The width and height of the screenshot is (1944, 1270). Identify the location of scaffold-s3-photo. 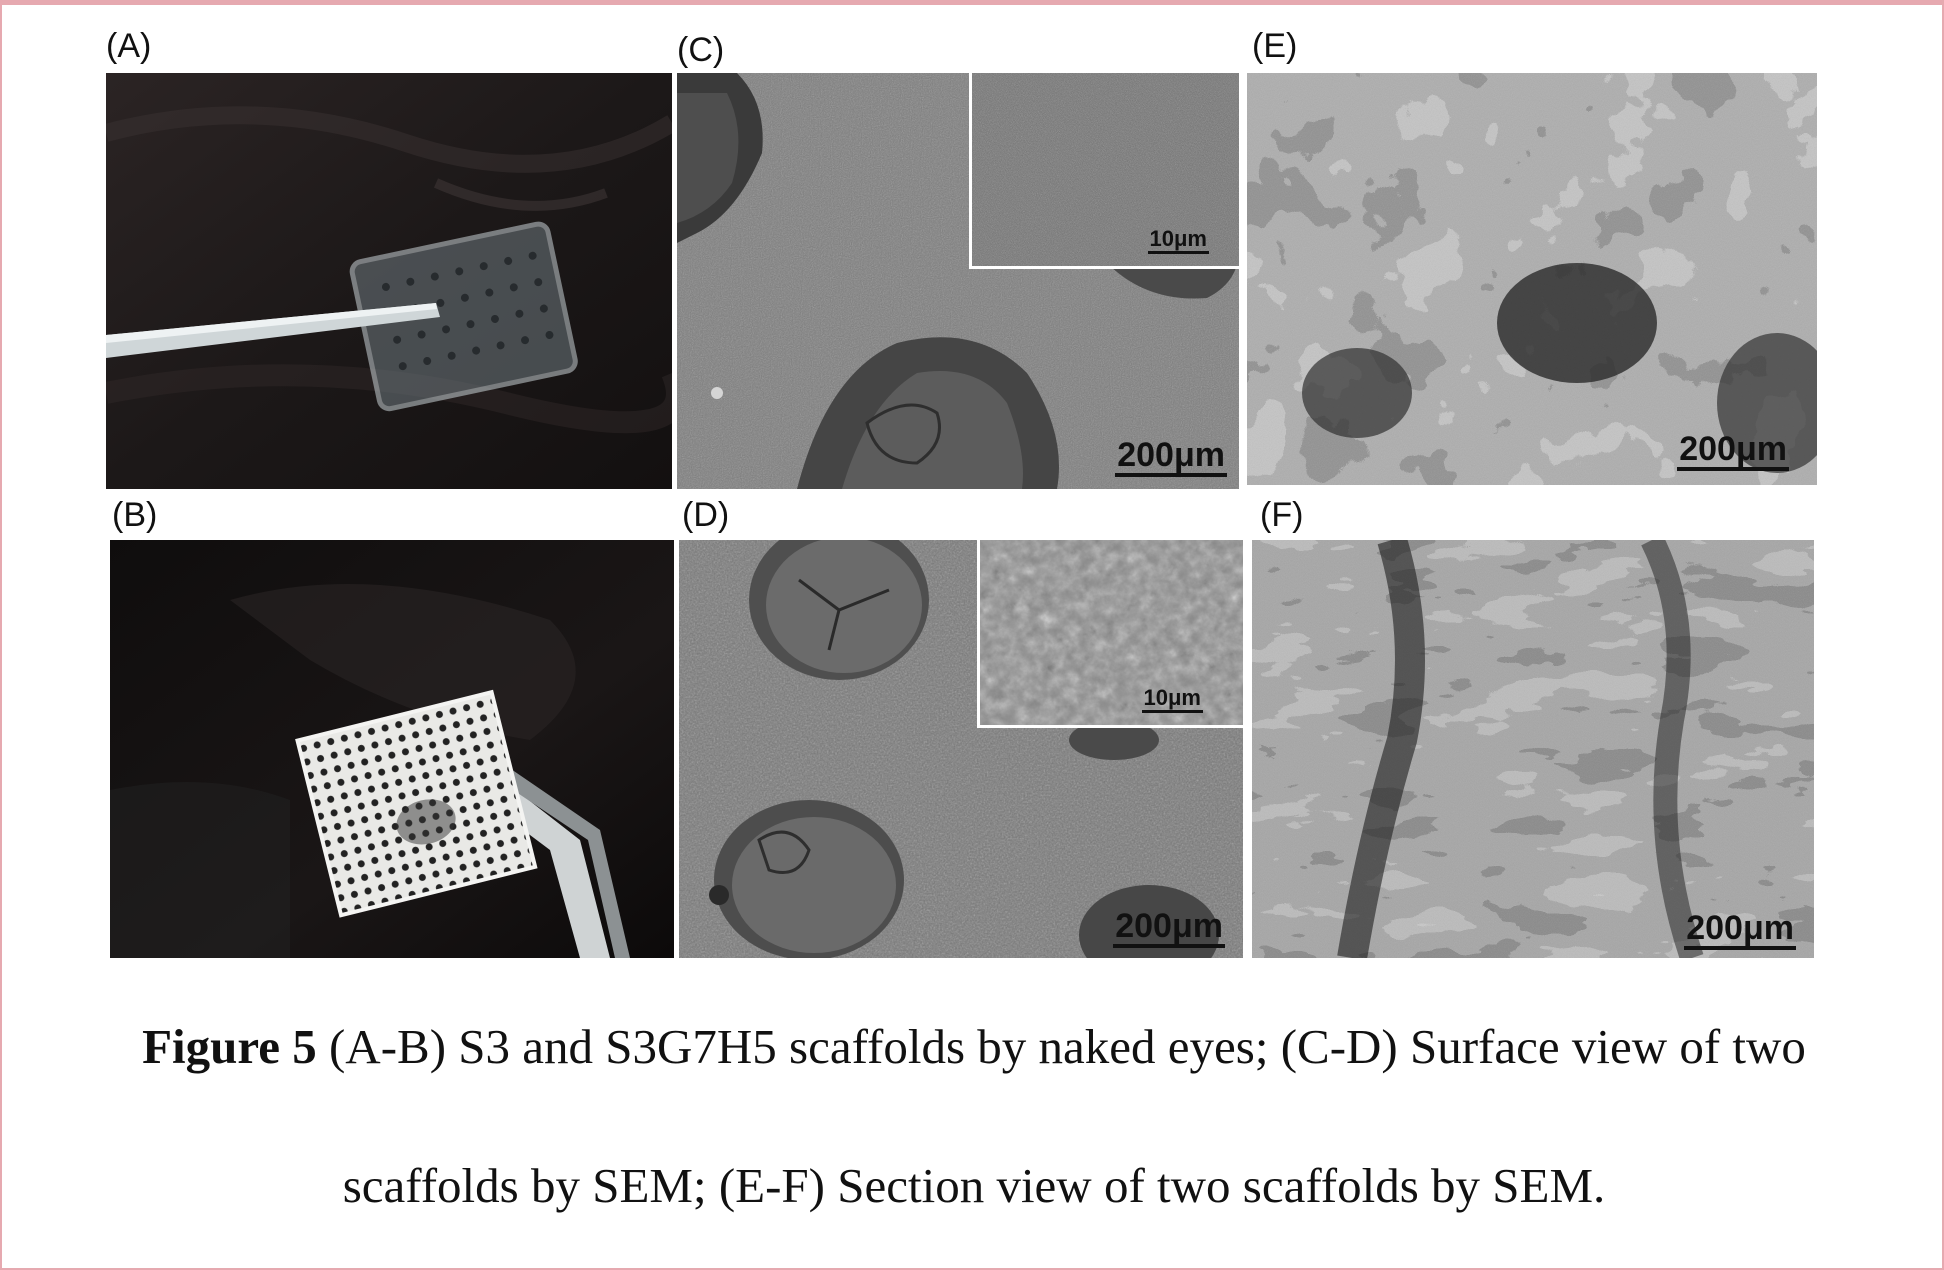
(389, 281).